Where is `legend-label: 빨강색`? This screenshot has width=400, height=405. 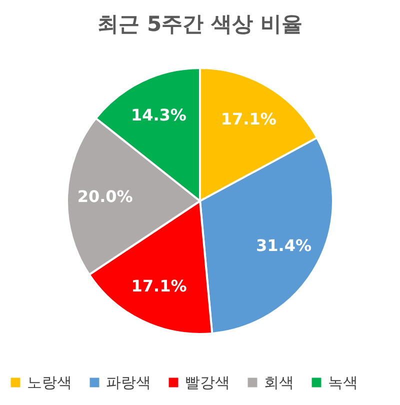
legend-label: 빨강색 is located at coordinates (207, 383).